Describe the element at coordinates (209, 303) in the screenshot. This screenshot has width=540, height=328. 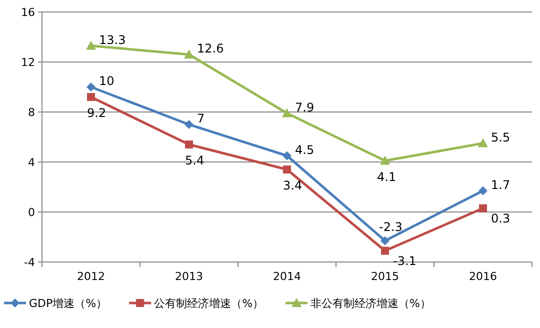
I see `legend-label: 公有制经济增速（%）` at that location.